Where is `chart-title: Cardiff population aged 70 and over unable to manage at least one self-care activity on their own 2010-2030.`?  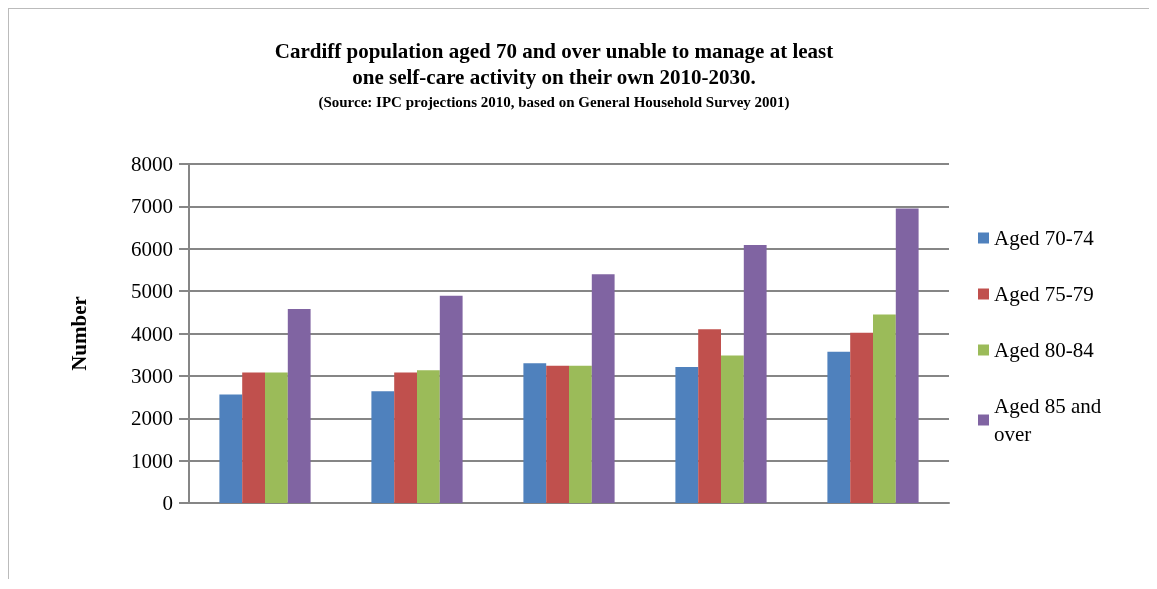
chart-title: Cardiff population aged 70 and over unable to manage at least one self-care activity on their own 2010-2030. is located at coordinates (554, 64).